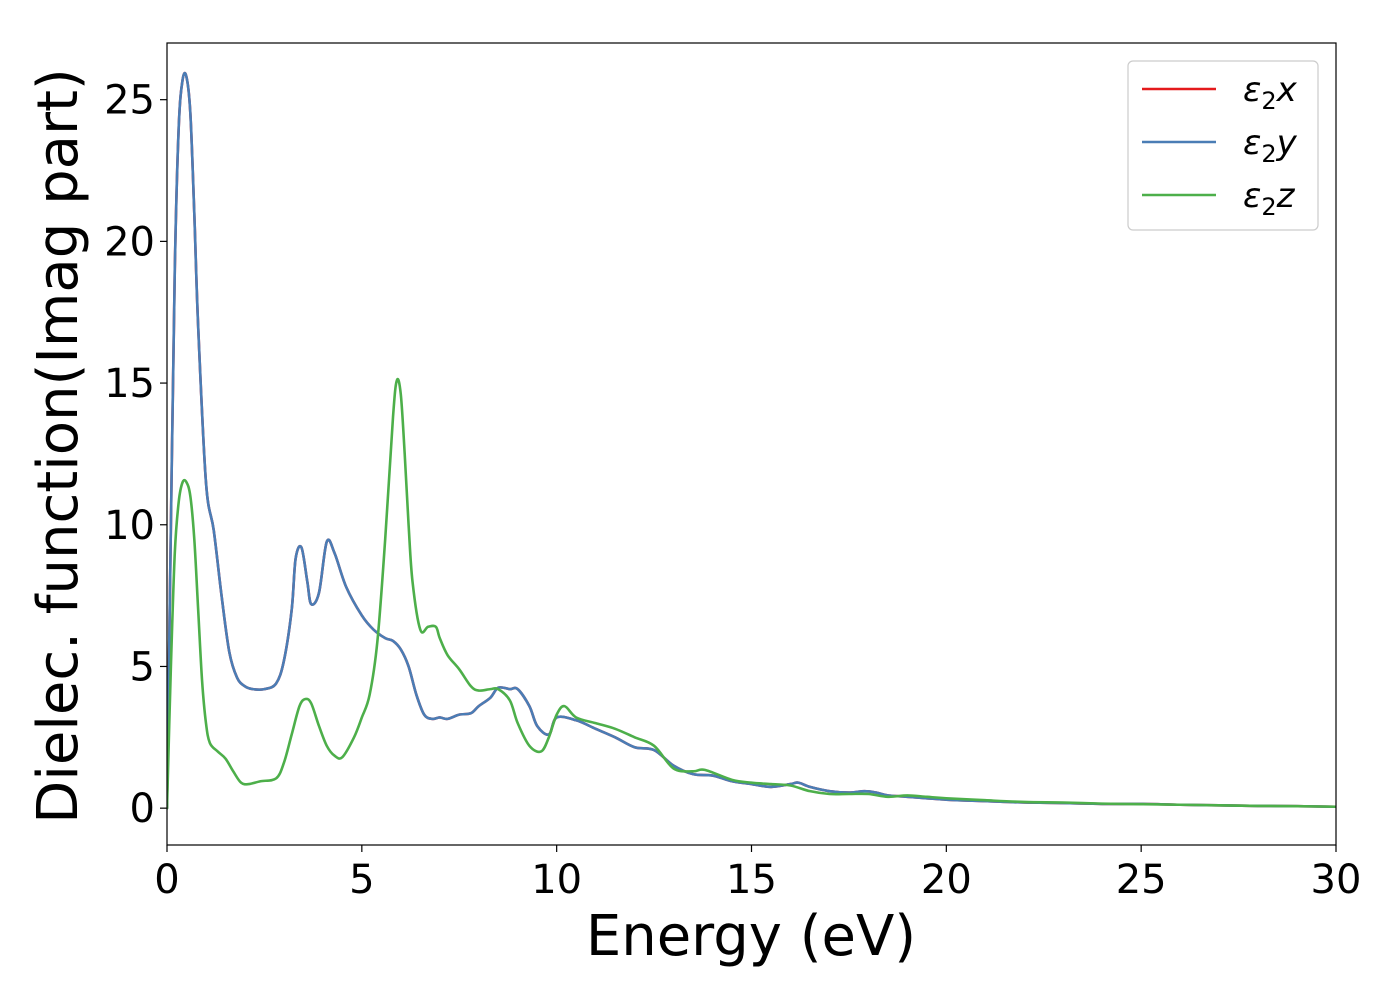 The height and width of the screenshot is (1000, 1400). I want to click on y-axis-title: Dielec. function(Imag part), so click(58, 446).